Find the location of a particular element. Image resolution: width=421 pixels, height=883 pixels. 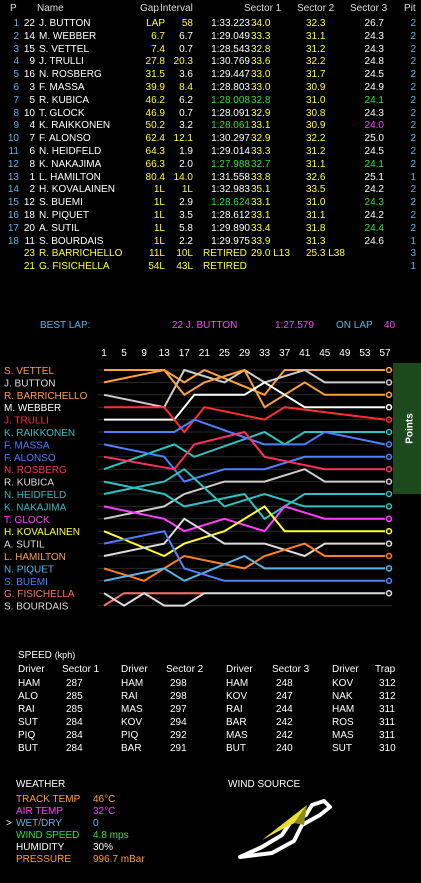

speed-driver: KOV is located at coordinates (132, 722).